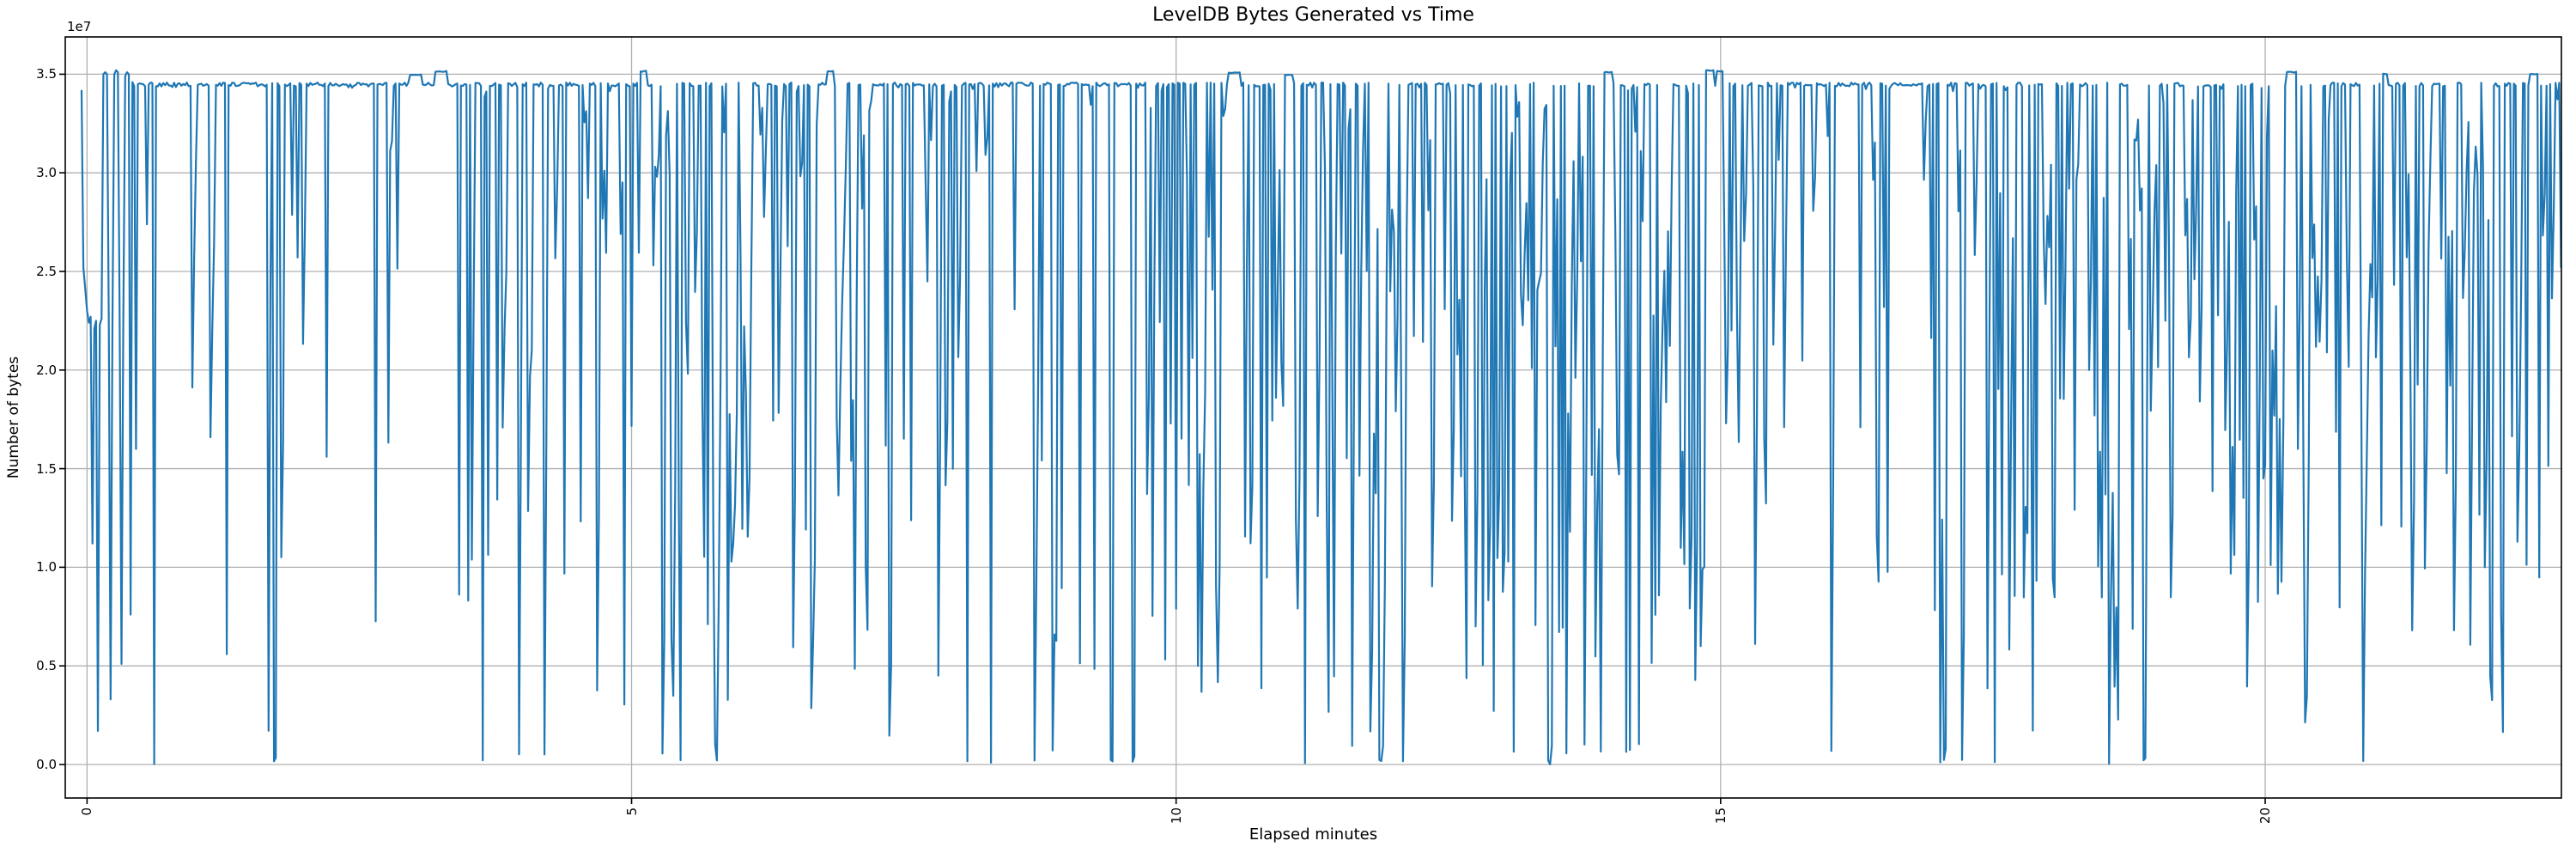  I want to click on chart-title: LevelDB Bytes Generated vs Time, so click(1313, 15).